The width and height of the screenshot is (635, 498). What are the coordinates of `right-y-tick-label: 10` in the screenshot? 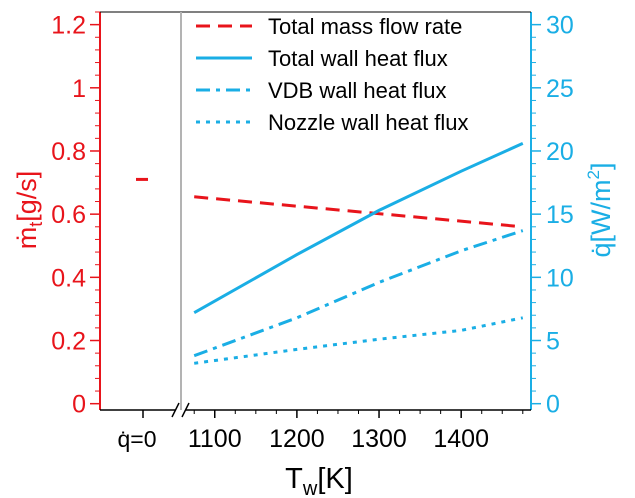 It's located at (560, 278).